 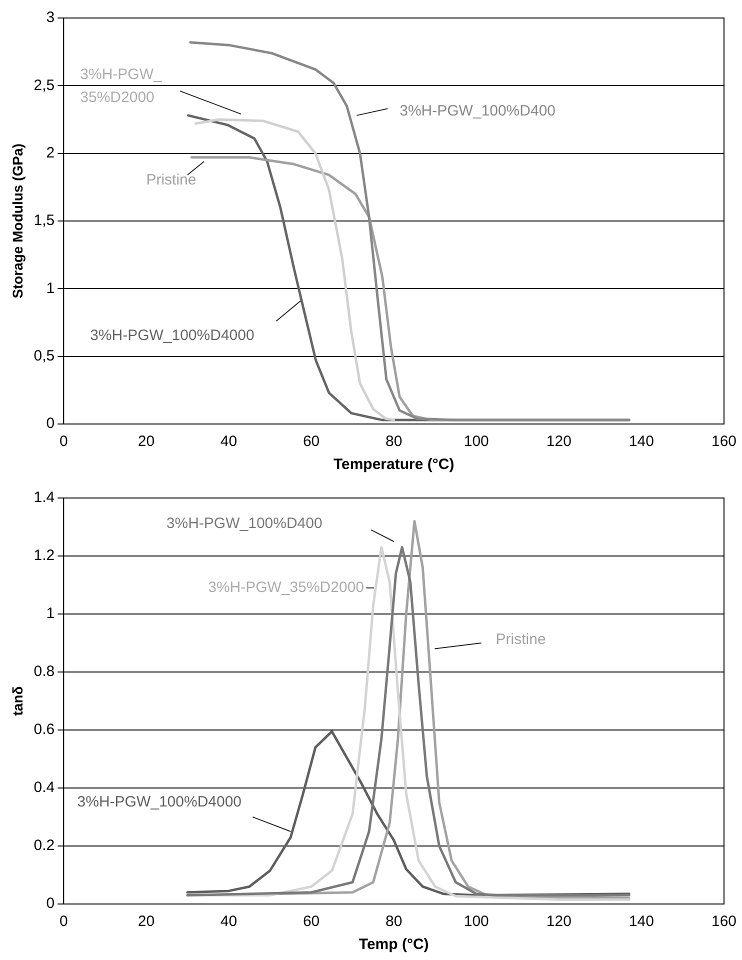 I want to click on y-tick-label: 0.6, so click(x=44, y=729).